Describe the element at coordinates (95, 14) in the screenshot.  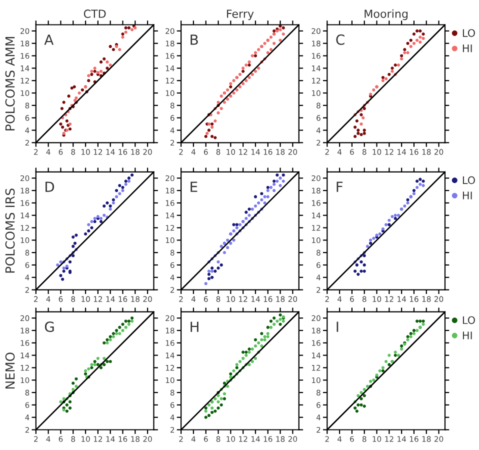
I see `chart-title: CTD` at that location.